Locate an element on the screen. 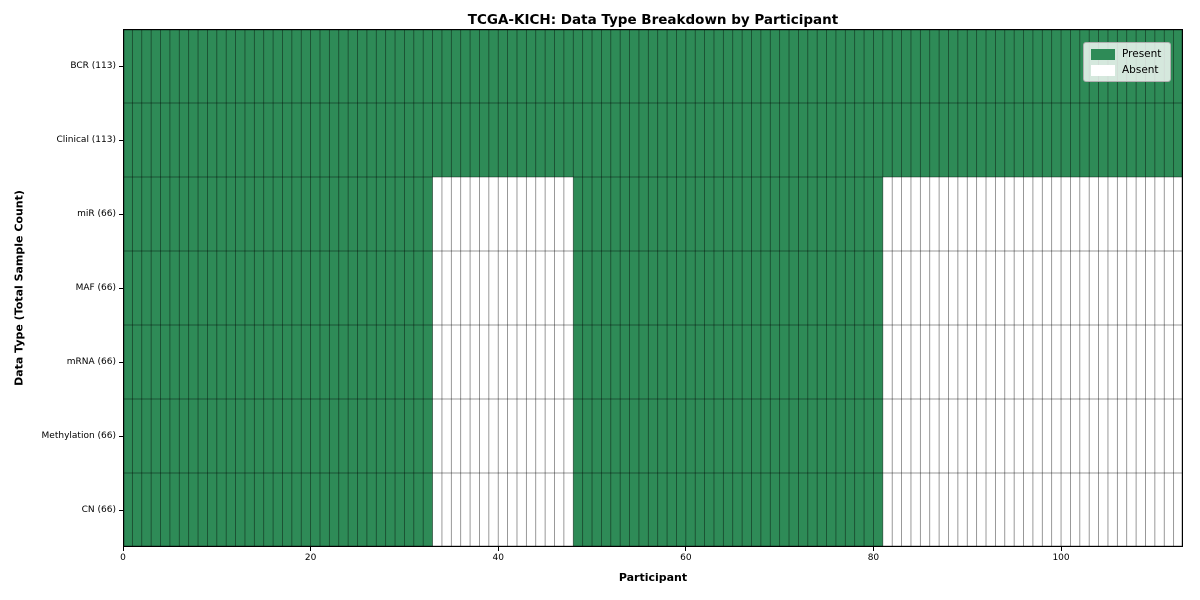  ytick-label: Methylation (66) is located at coordinates (78, 435).